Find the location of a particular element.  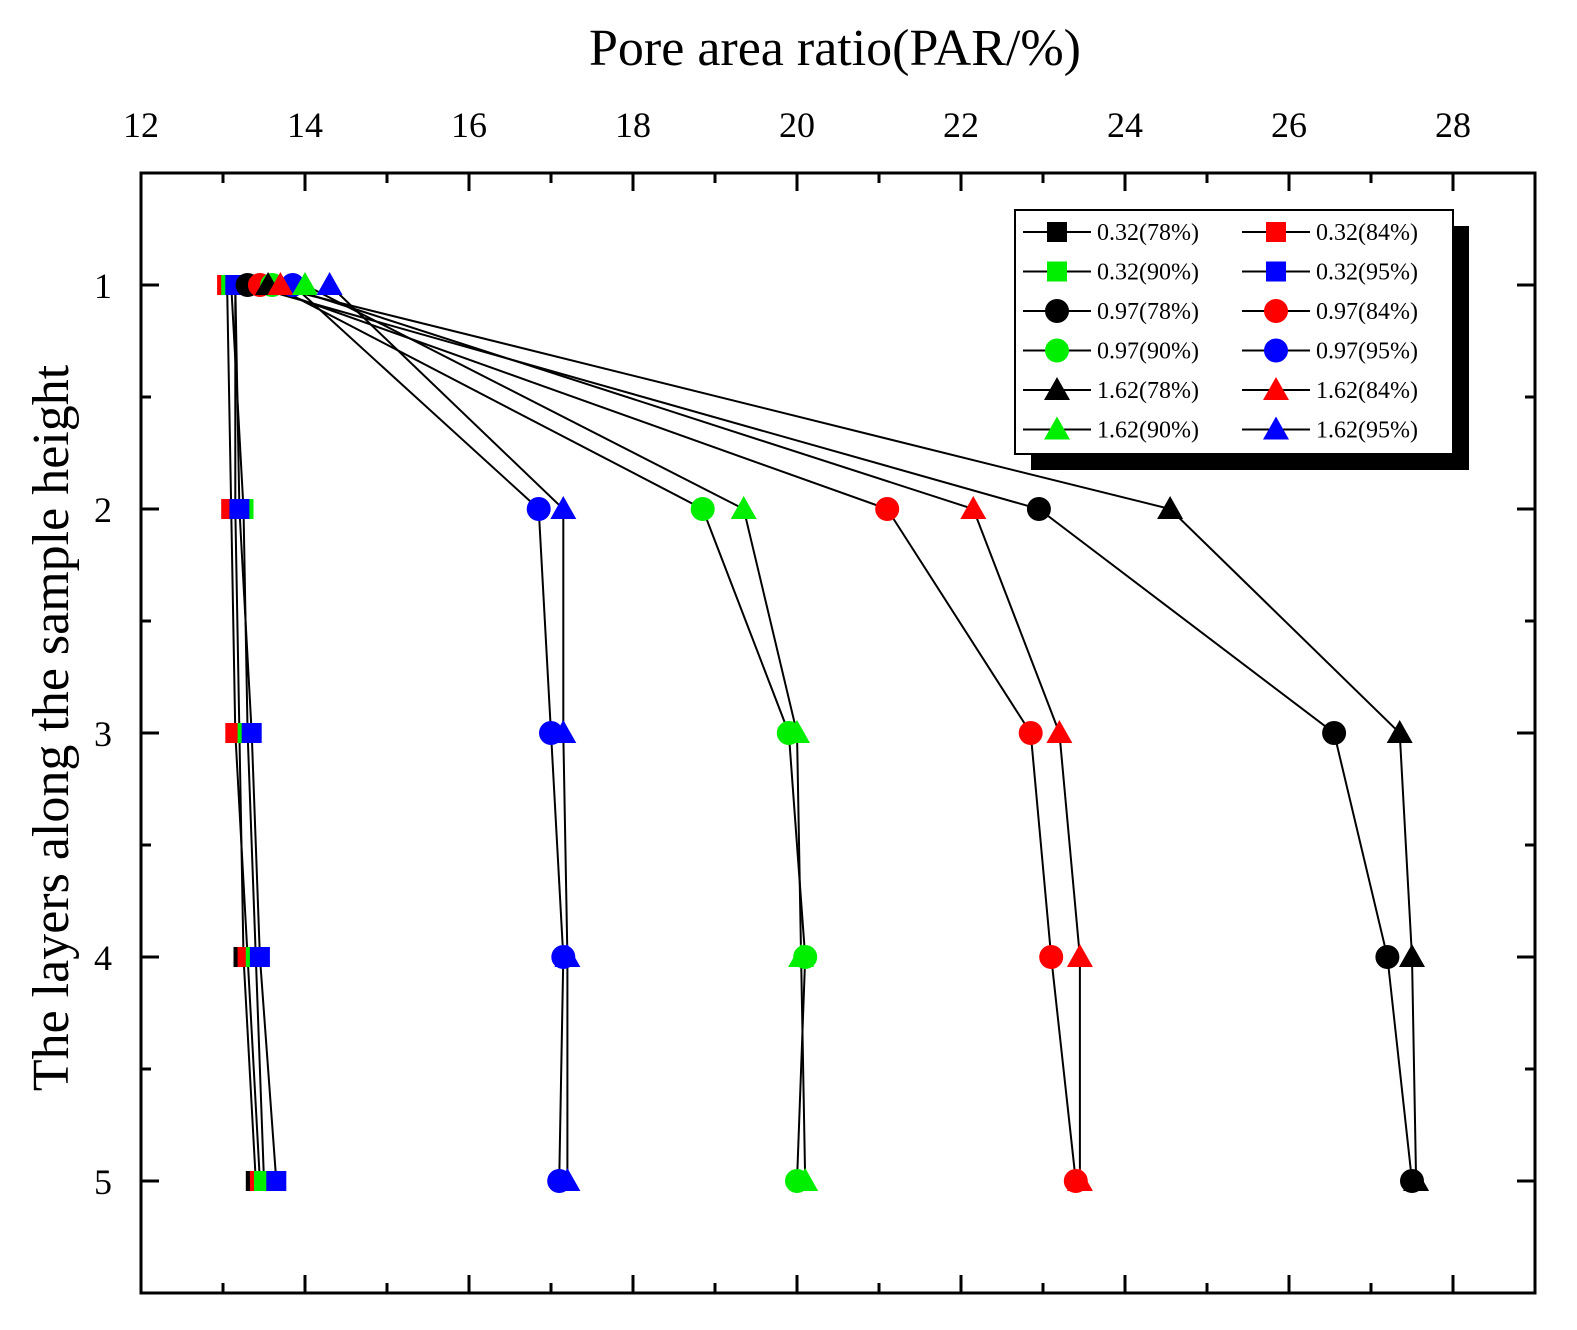

x-tick-label: 22 is located at coordinates (961, 125).